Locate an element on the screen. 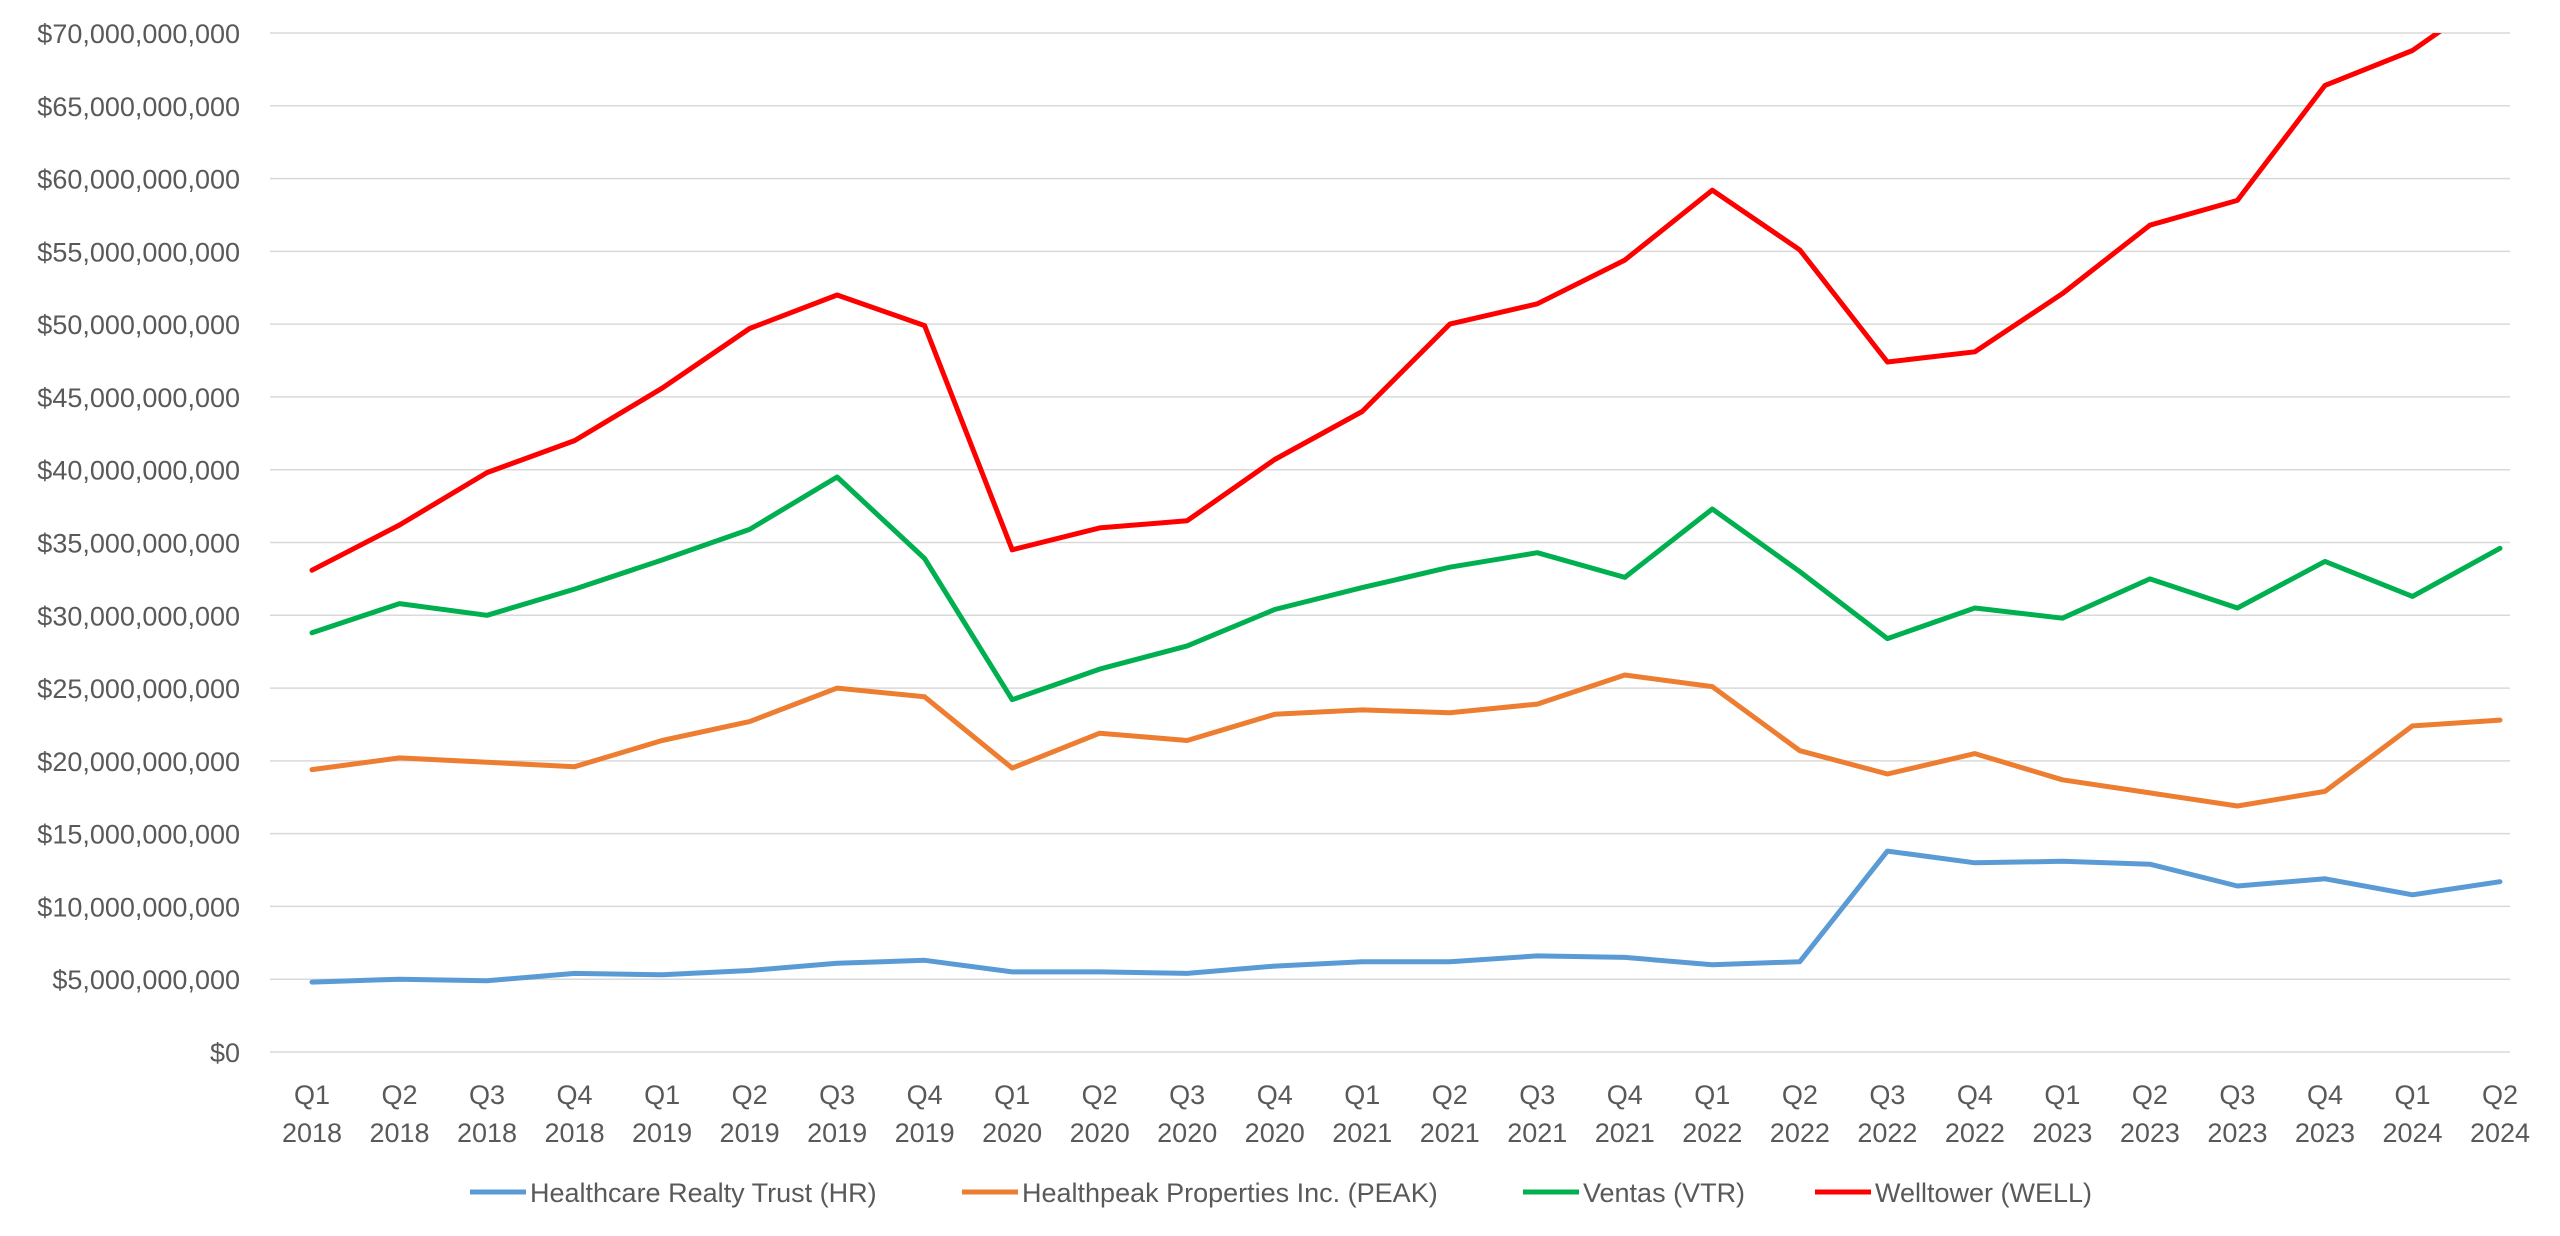 This screenshot has width=2560, height=1236. y-tick-label: $0 is located at coordinates (225, 1053).